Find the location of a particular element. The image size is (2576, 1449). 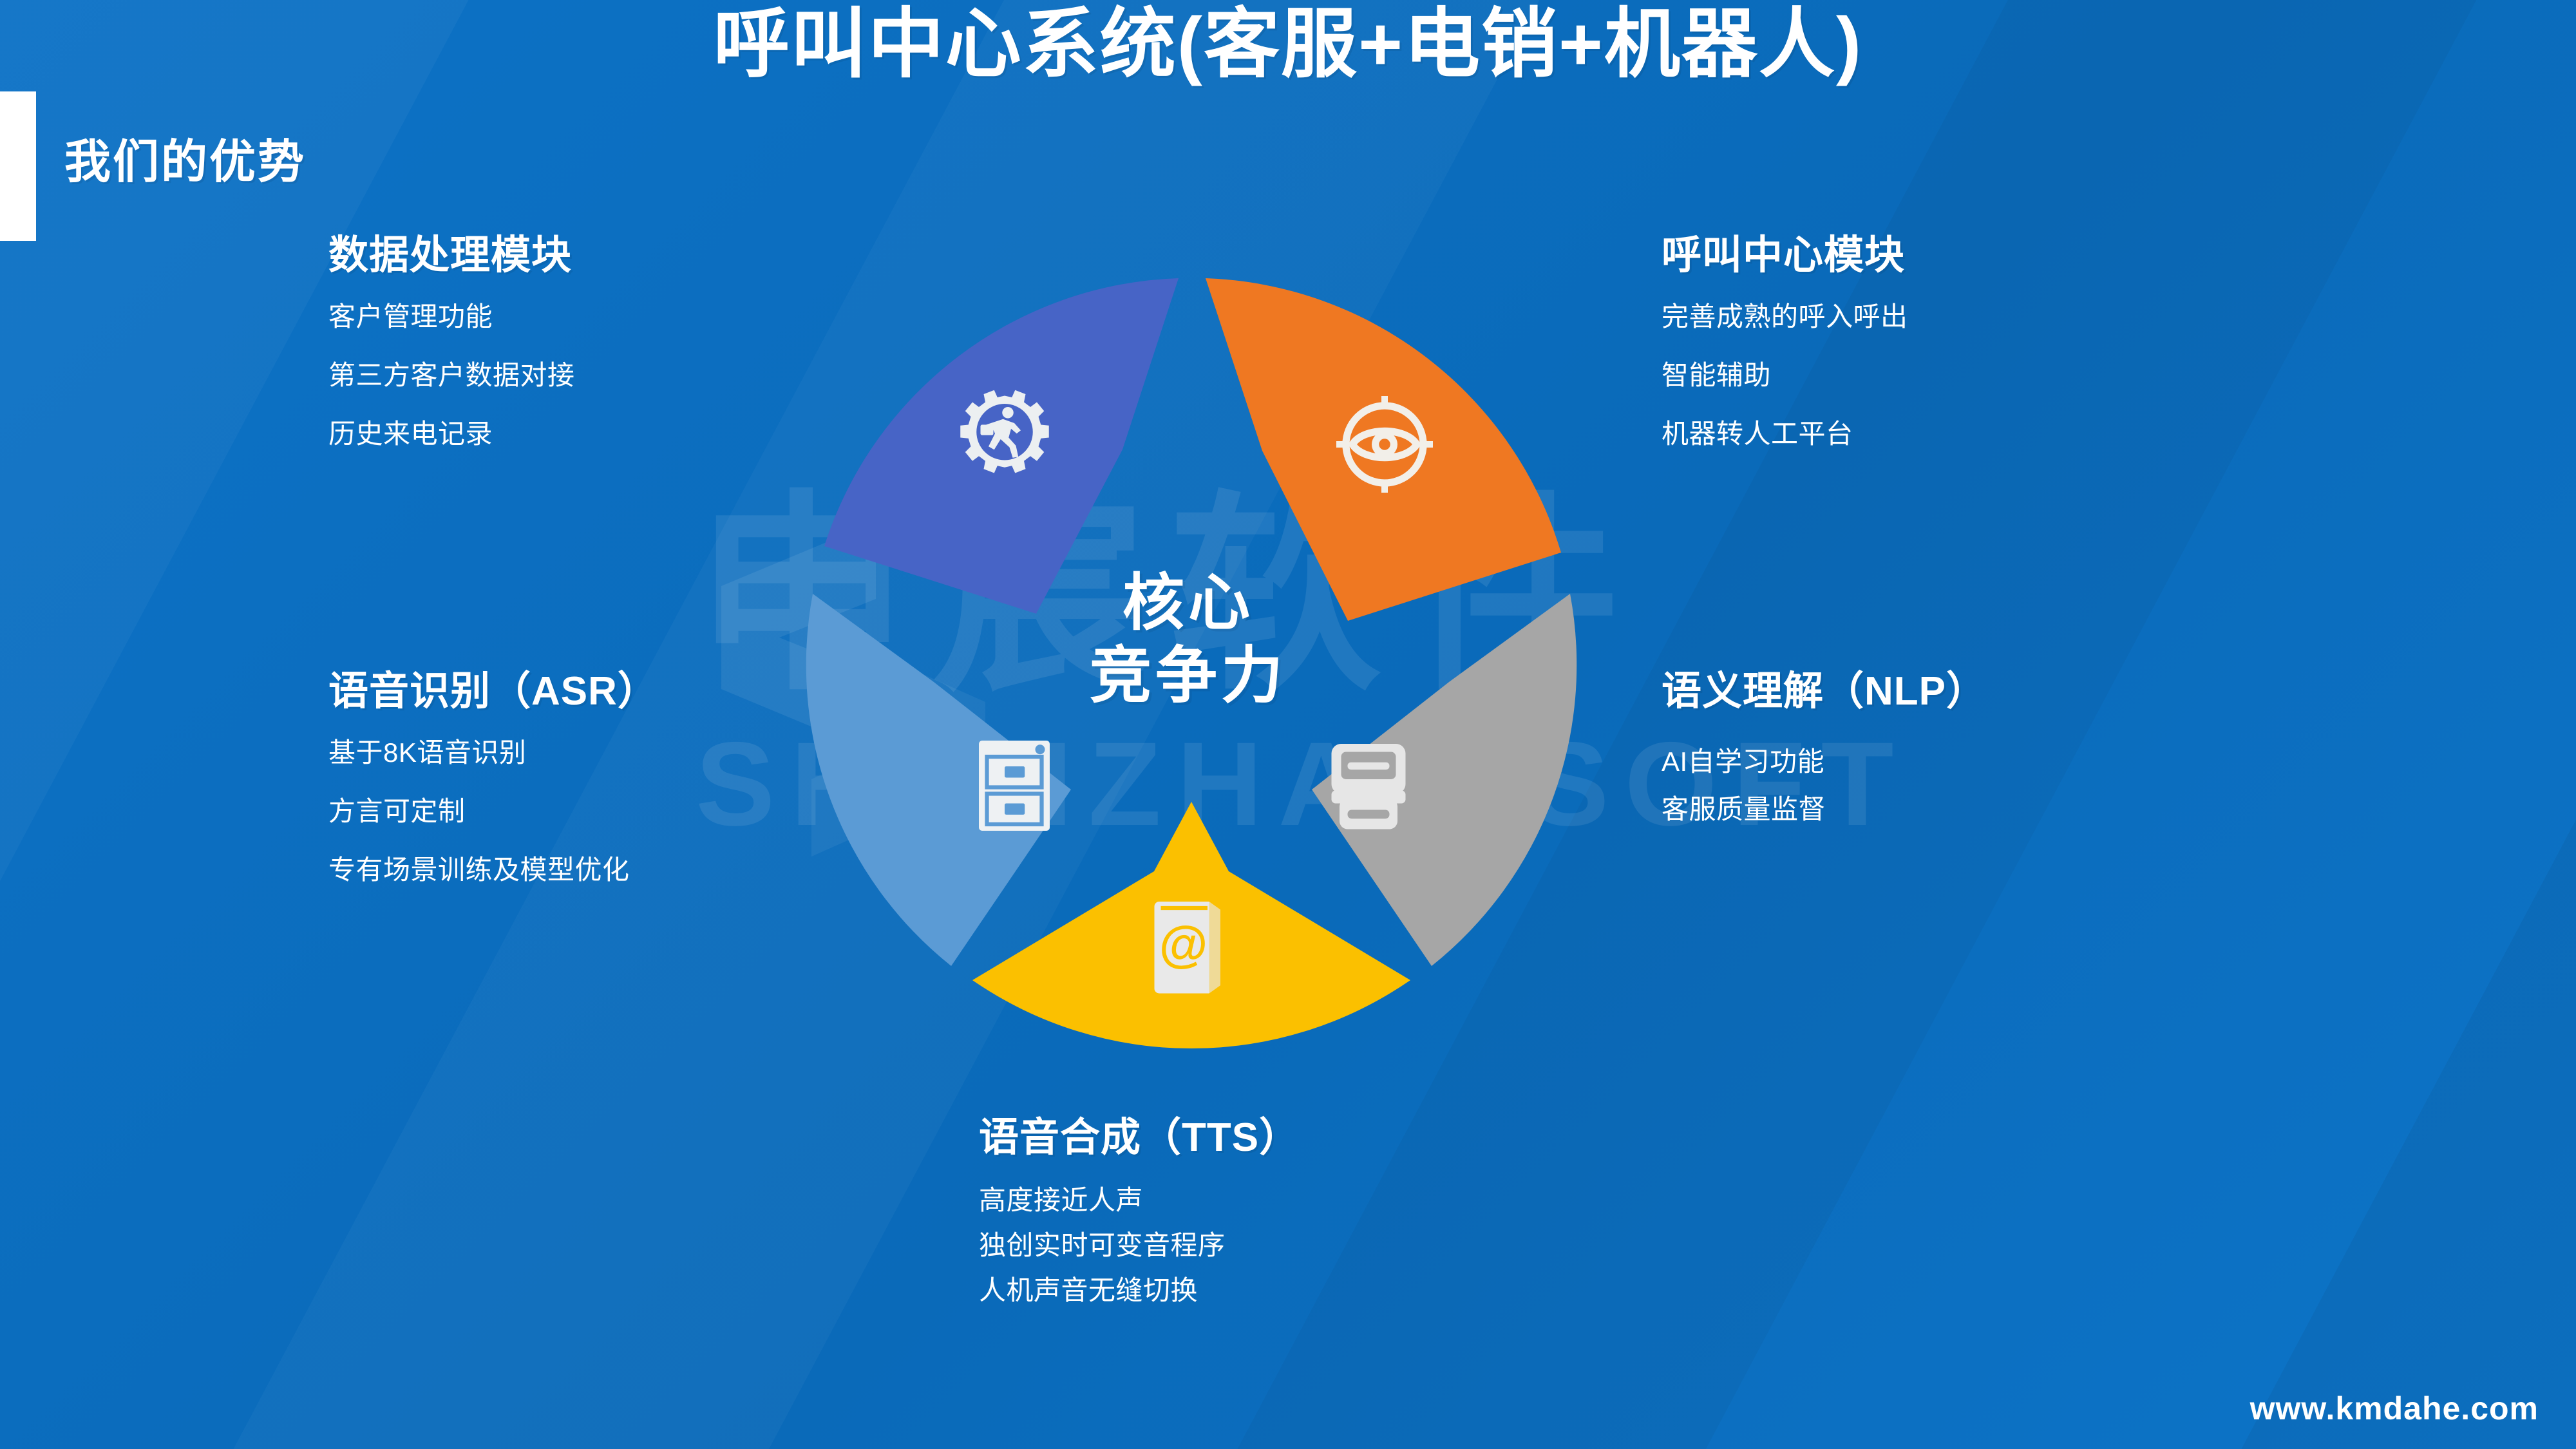

module-asr: 语音识别（ASR） 基于8K语音识别 方言可定制 专有场景训练及模型优化 is located at coordinates (493, 786).